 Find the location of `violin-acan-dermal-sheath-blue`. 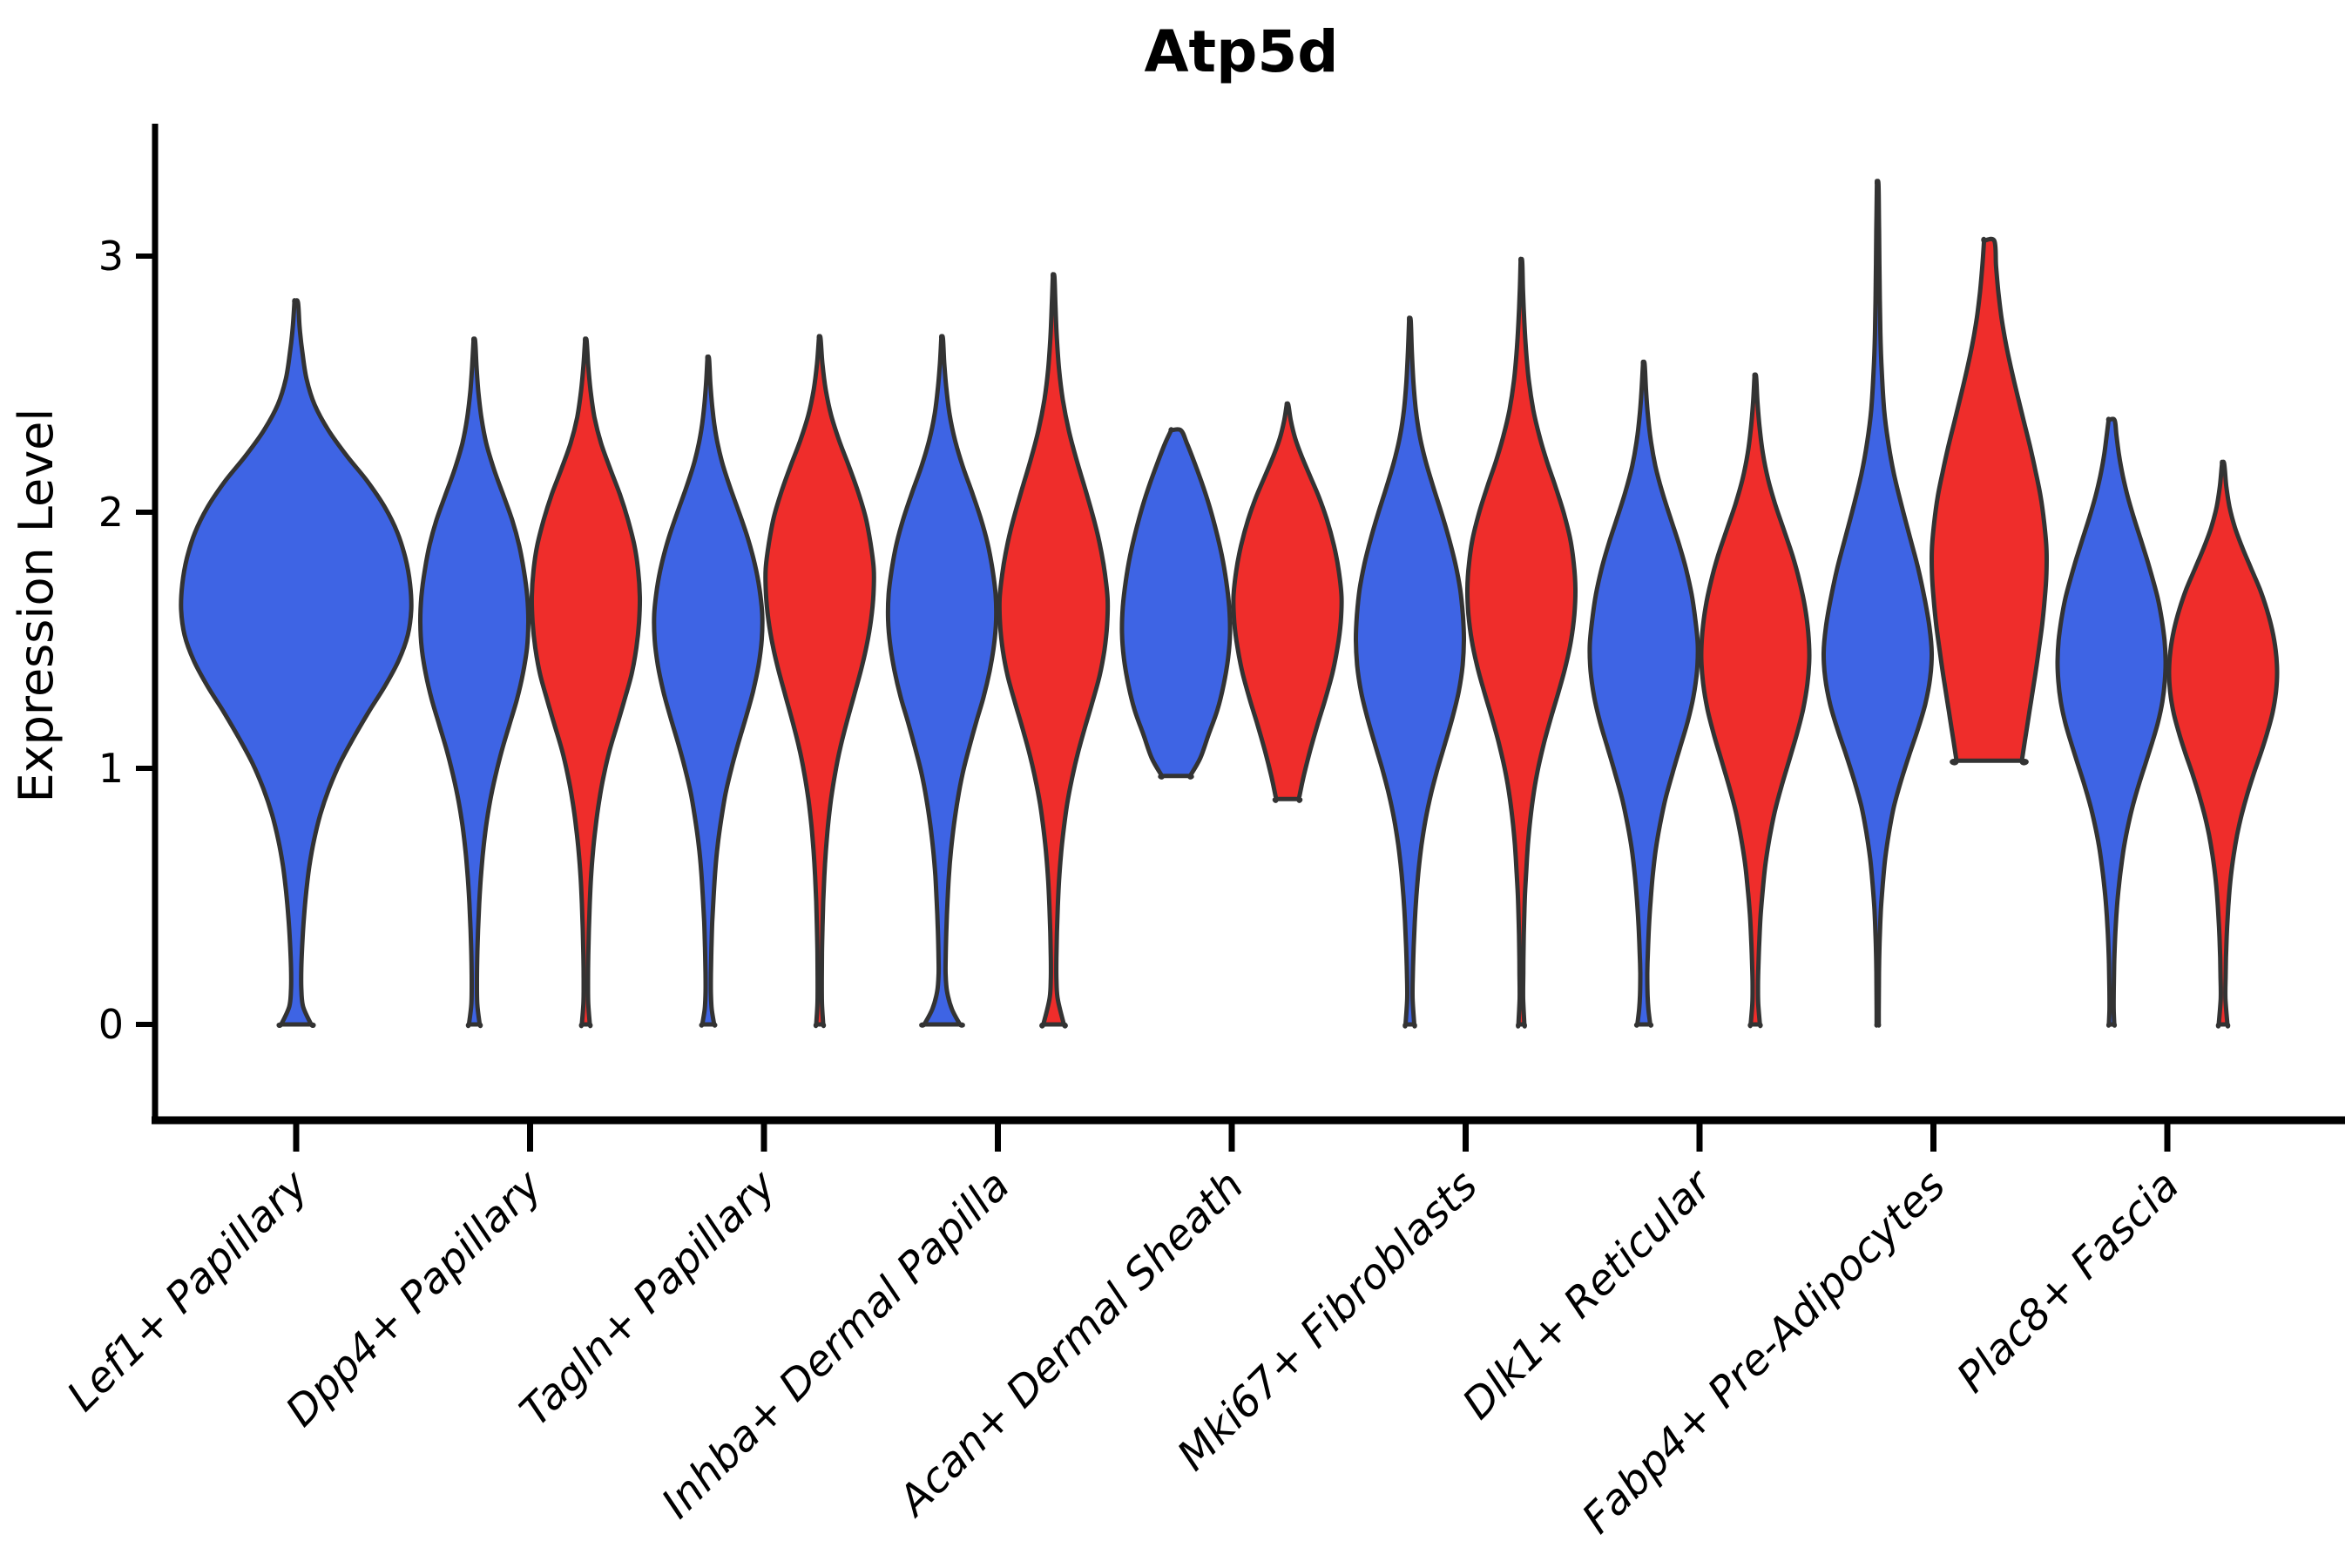

violin-acan-dermal-sheath-blue is located at coordinates (1176, 603).